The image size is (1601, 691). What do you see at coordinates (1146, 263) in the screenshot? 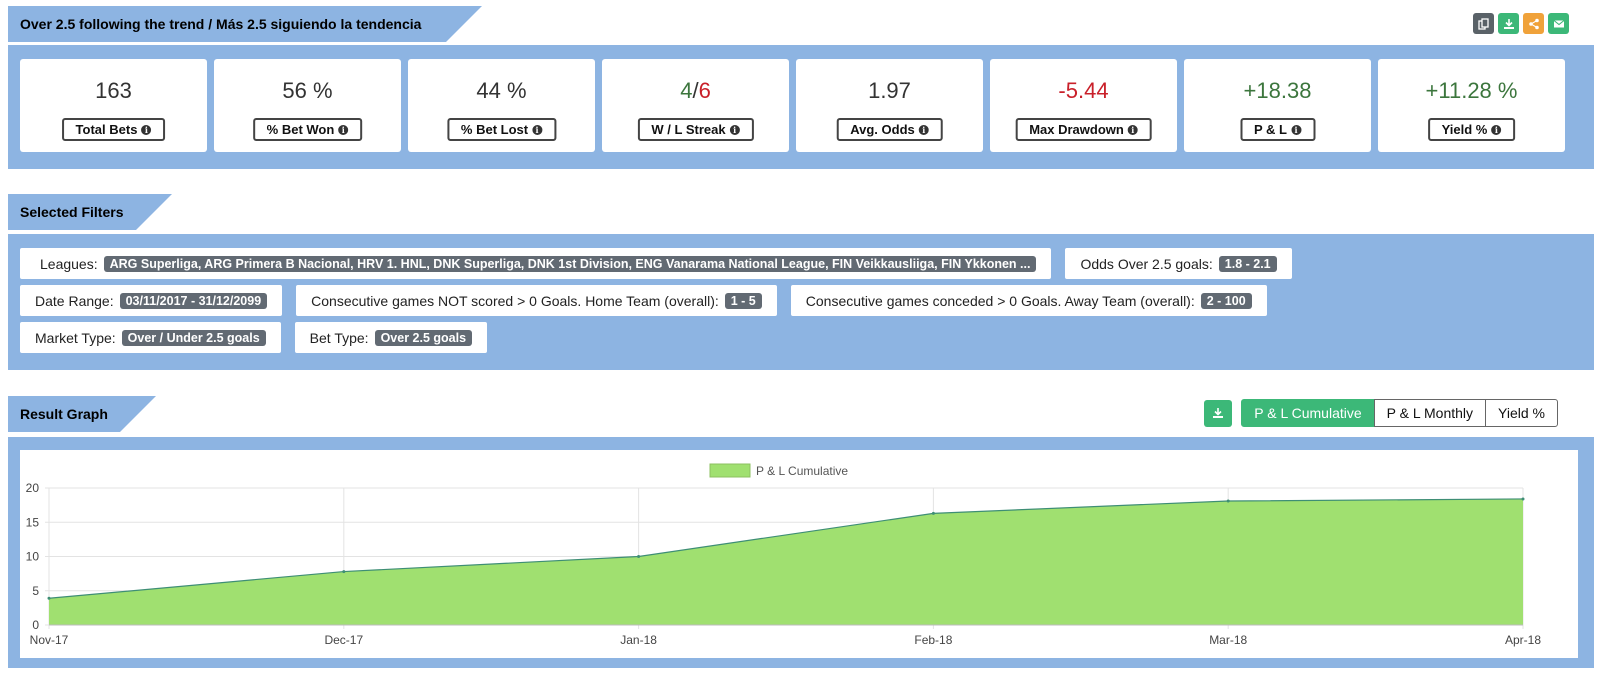
I see `filter-label: Odds Over 2.5 goals:` at bounding box center [1146, 263].